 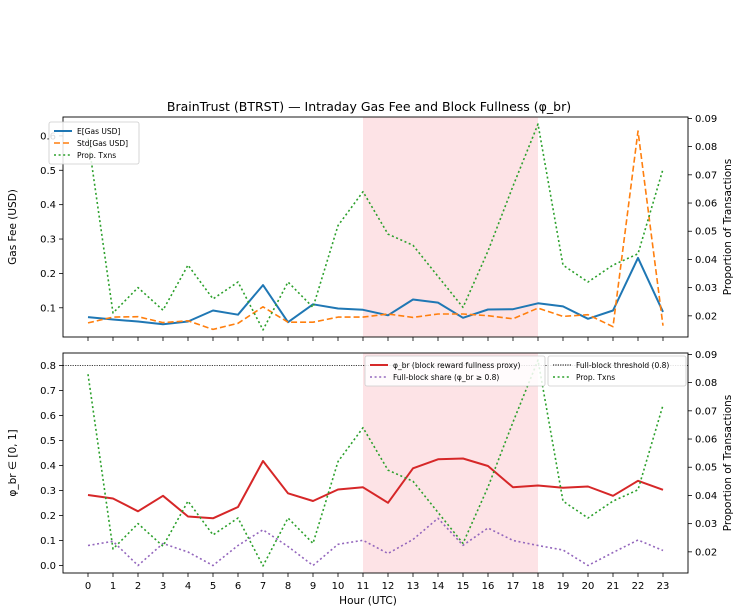 What do you see at coordinates (388, 586) in the screenshot?
I see `x-tick-label: 12` at bounding box center [388, 586].